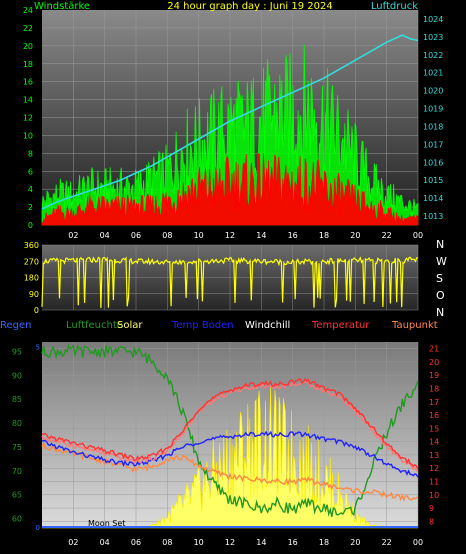 The height and width of the screenshot is (554, 466). What do you see at coordinates (34, 294) in the screenshot?
I see `direction-tick-label: 90` at bounding box center [34, 294].